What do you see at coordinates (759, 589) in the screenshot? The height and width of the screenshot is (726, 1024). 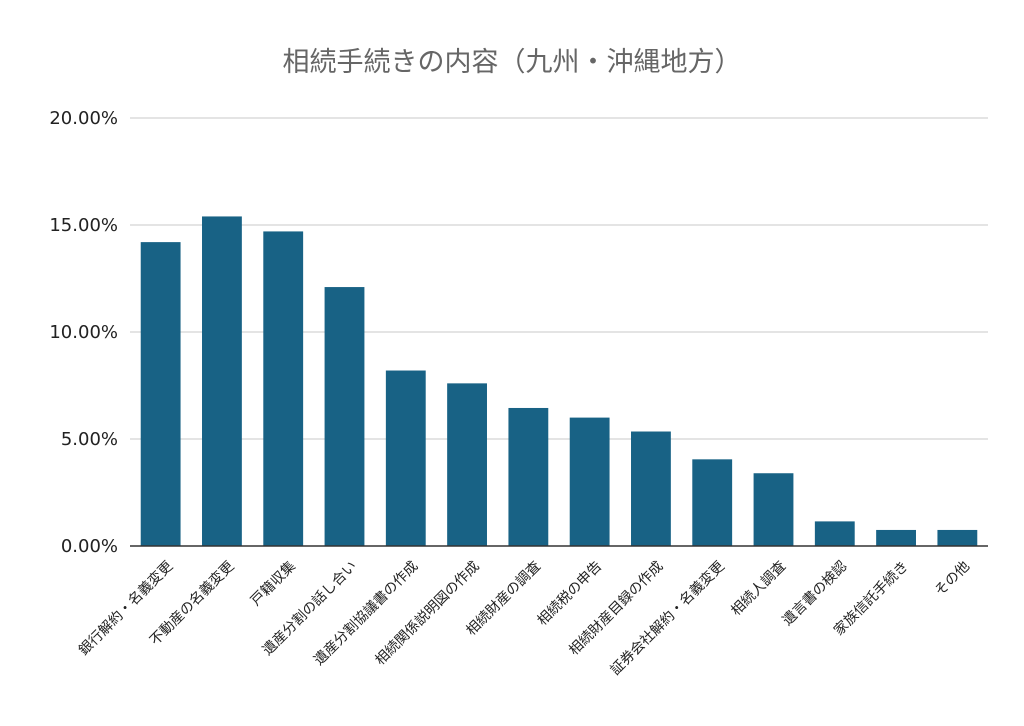 I see `x-tick-label: 相続人調査` at bounding box center [759, 589].